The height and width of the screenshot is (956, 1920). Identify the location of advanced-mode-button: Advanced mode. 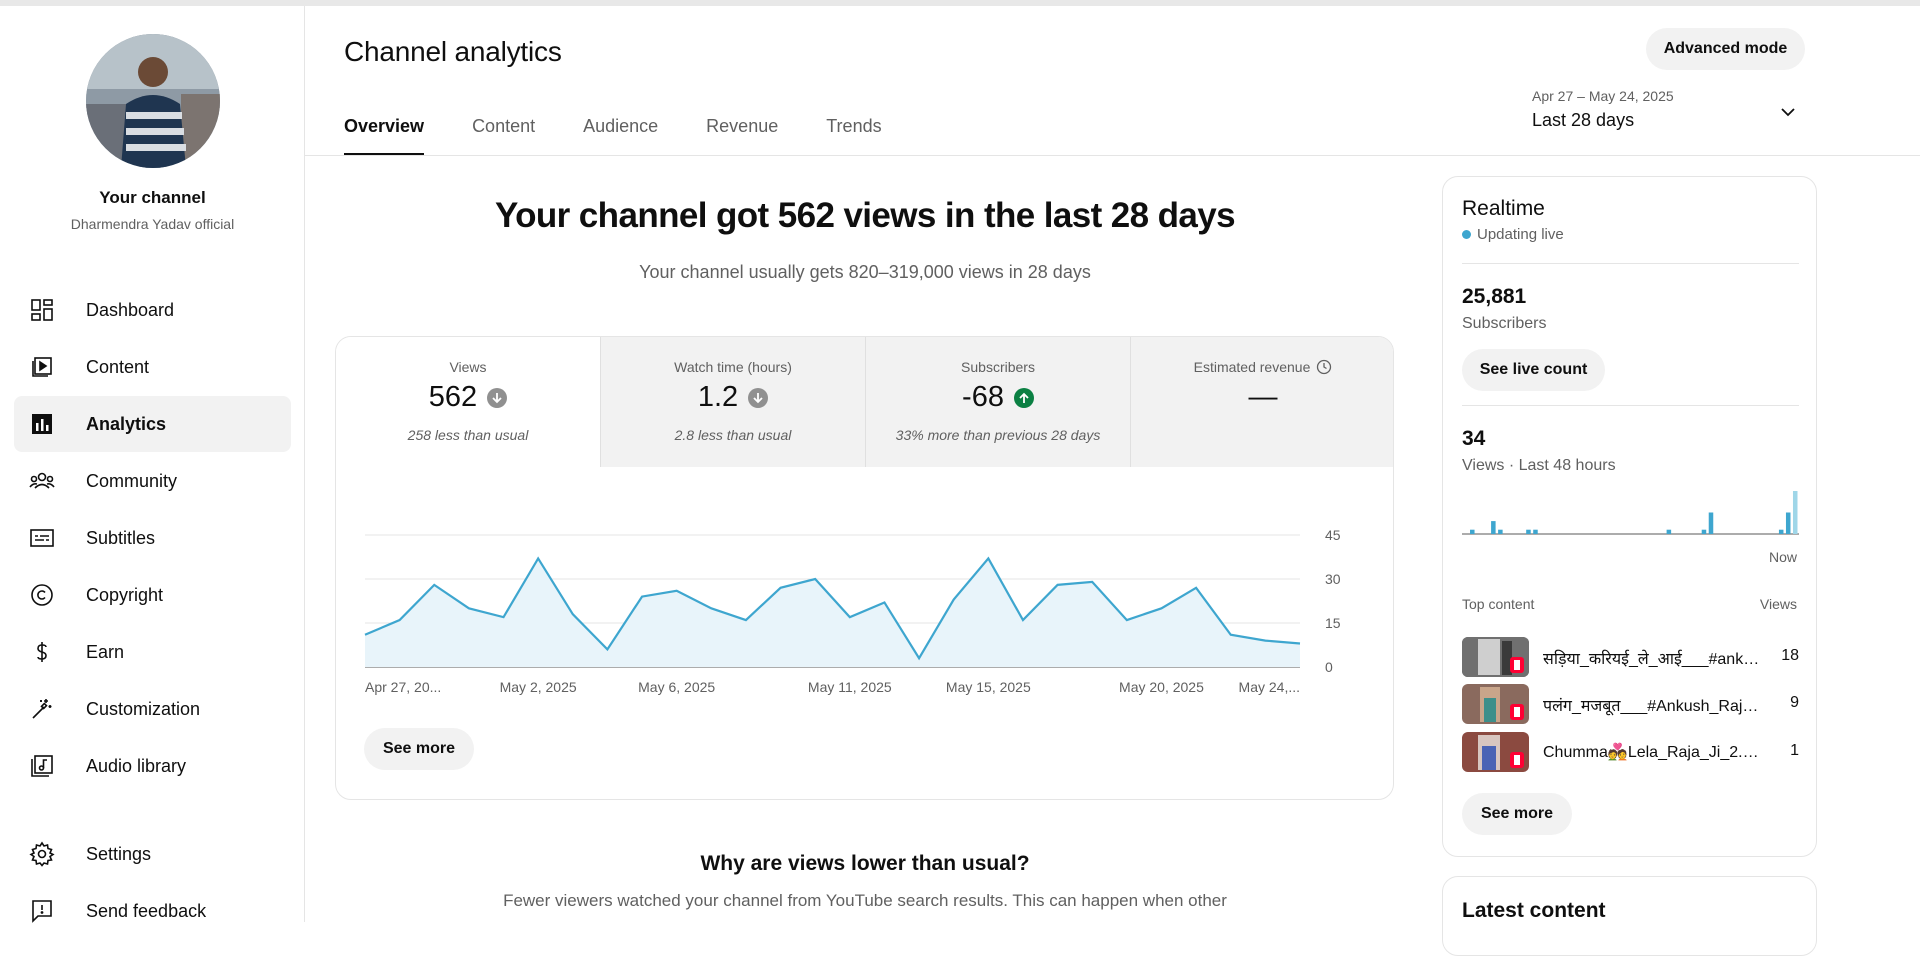
(1725, 49).